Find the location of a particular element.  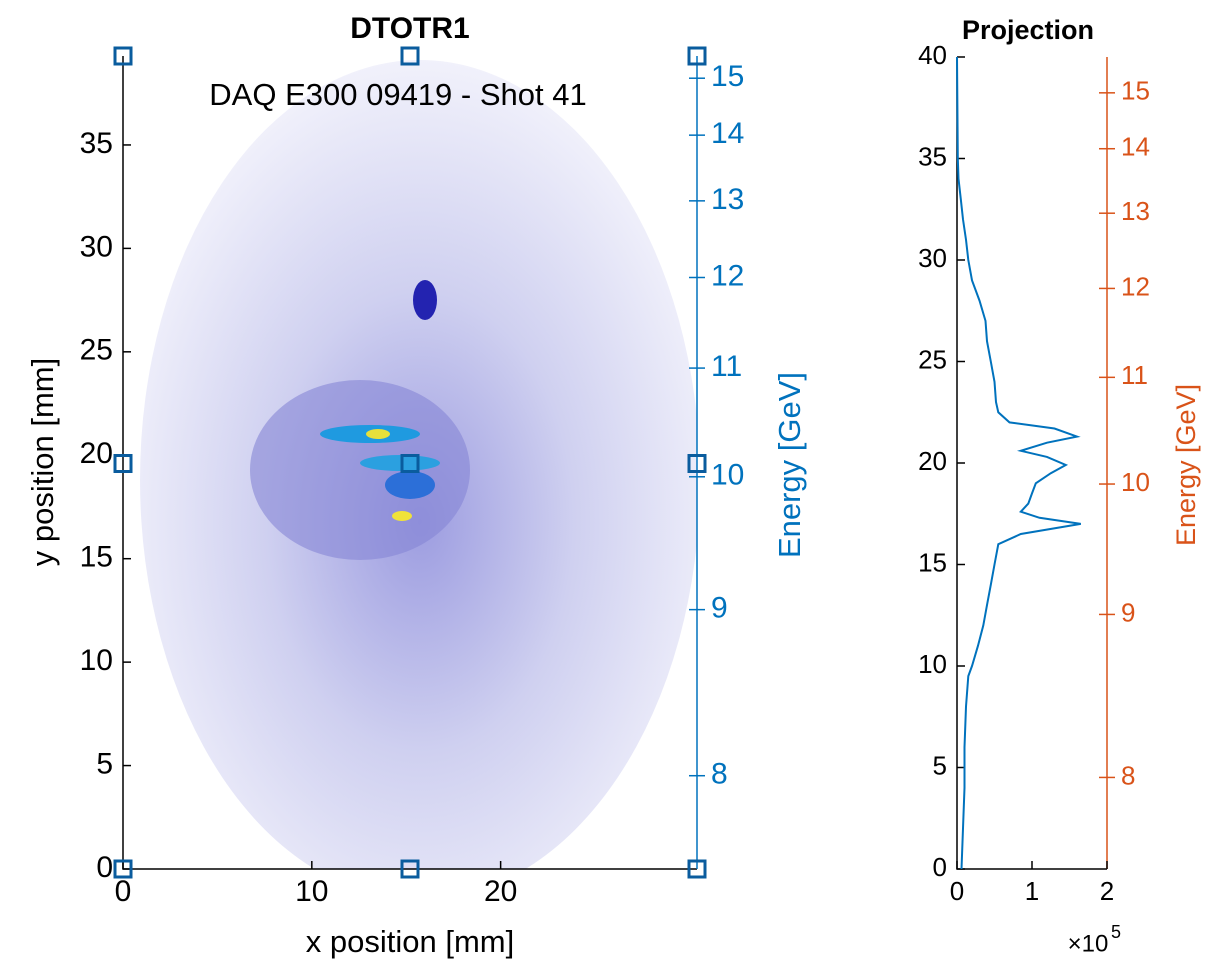

y-axis-label: y position [mm] is located at coordinates (42, 462).